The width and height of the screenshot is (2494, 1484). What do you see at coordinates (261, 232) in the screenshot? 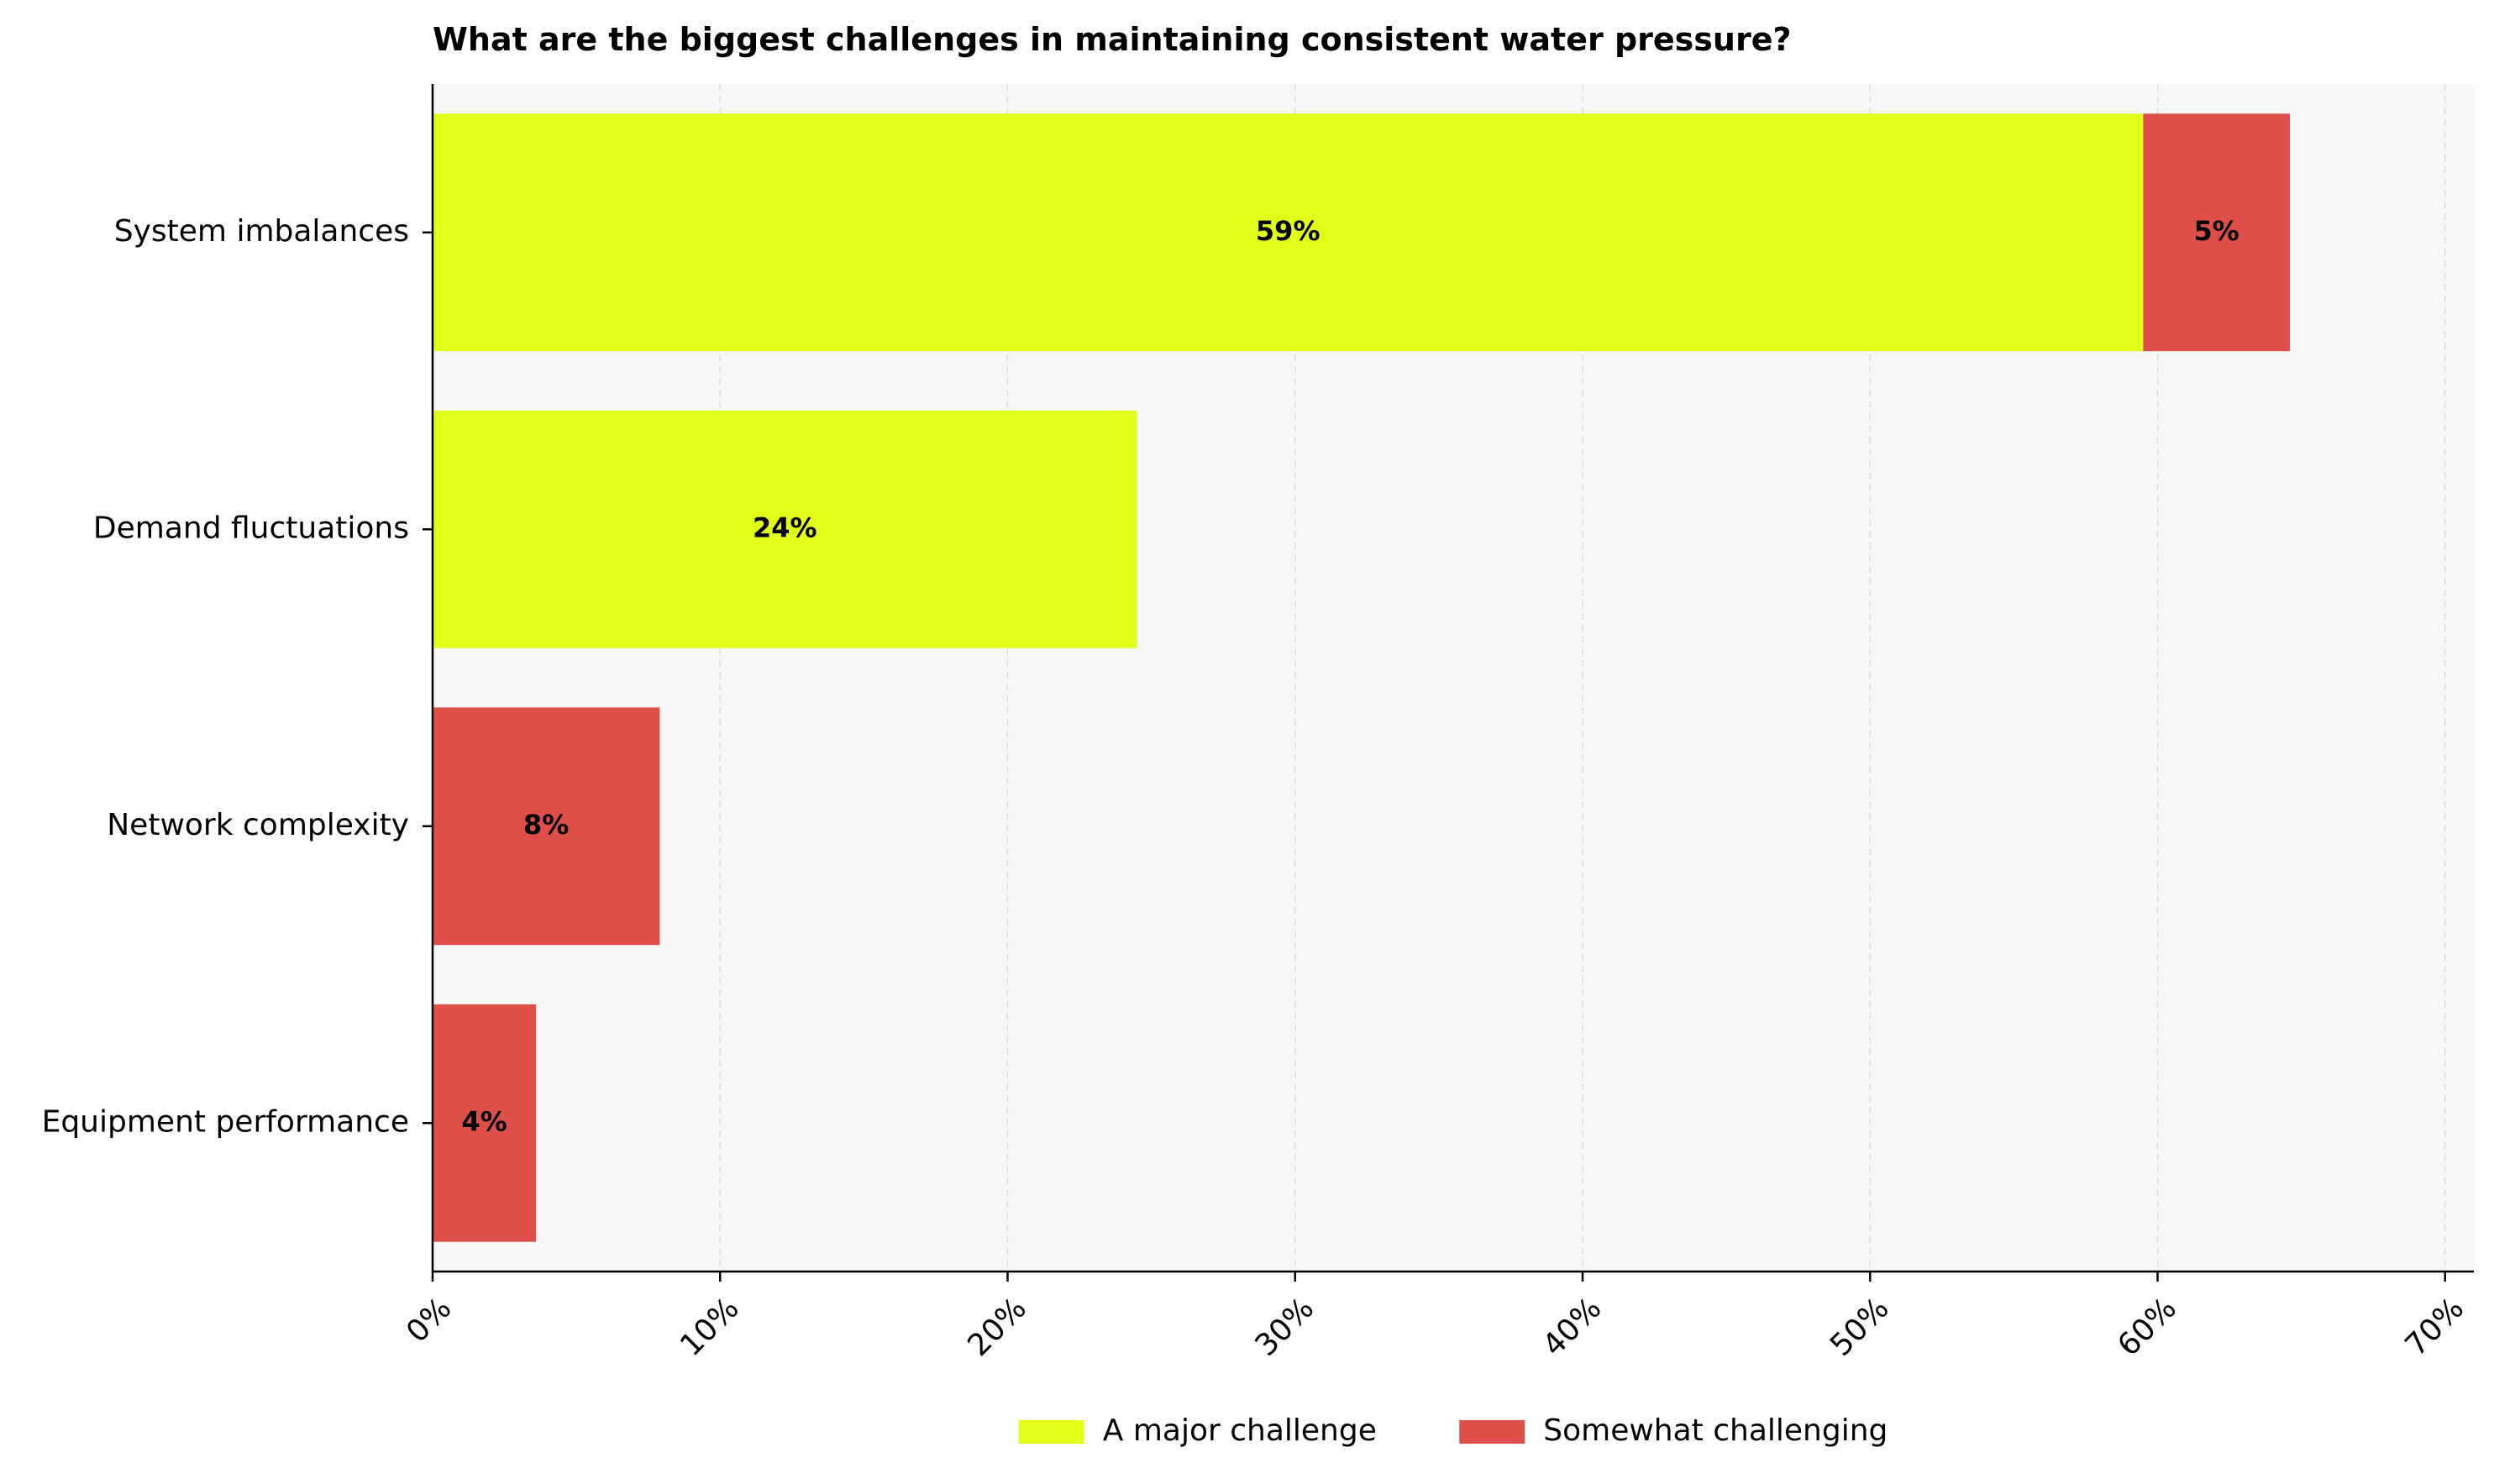
I see `category-label: System imbalances` at bounding box center [261, 232].